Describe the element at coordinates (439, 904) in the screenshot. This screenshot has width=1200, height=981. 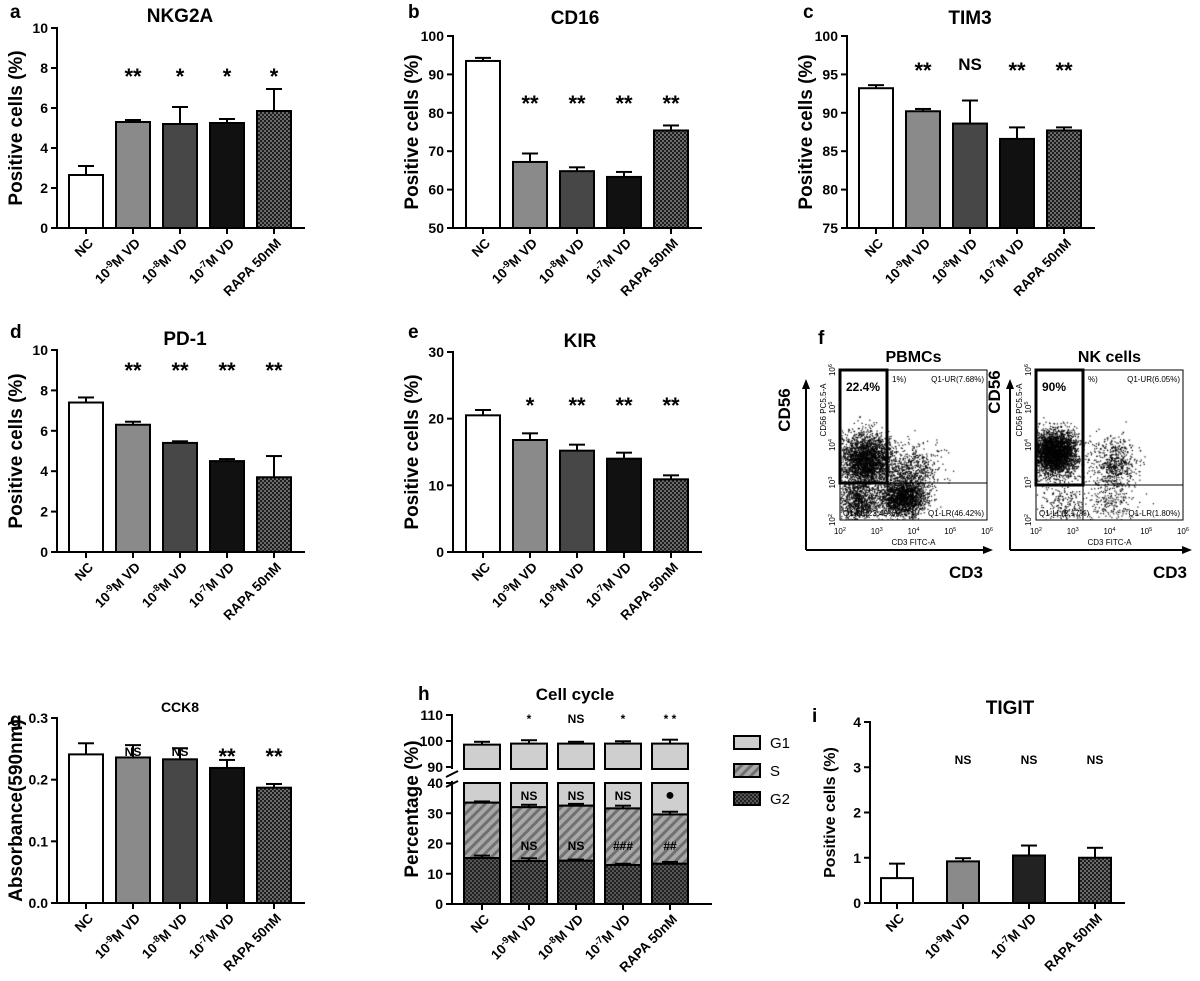
I see `y-tick-label: 0` at that location.